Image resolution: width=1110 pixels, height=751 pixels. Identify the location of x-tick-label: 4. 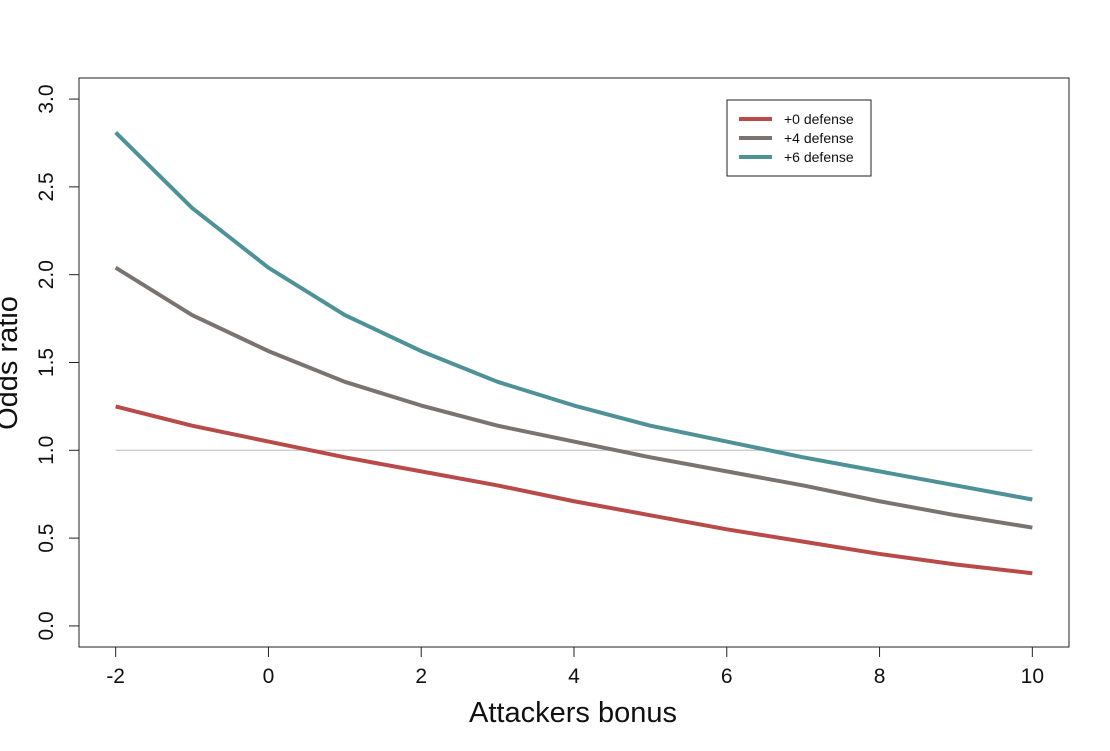
(574, 676).